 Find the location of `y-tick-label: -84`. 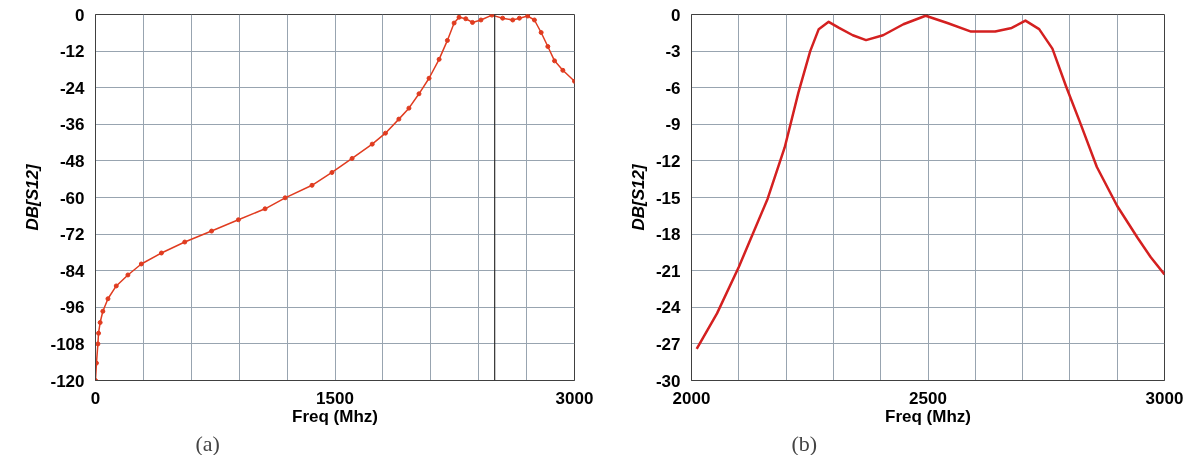

y-tick-label: -84 is located at coordinates (72, 271).